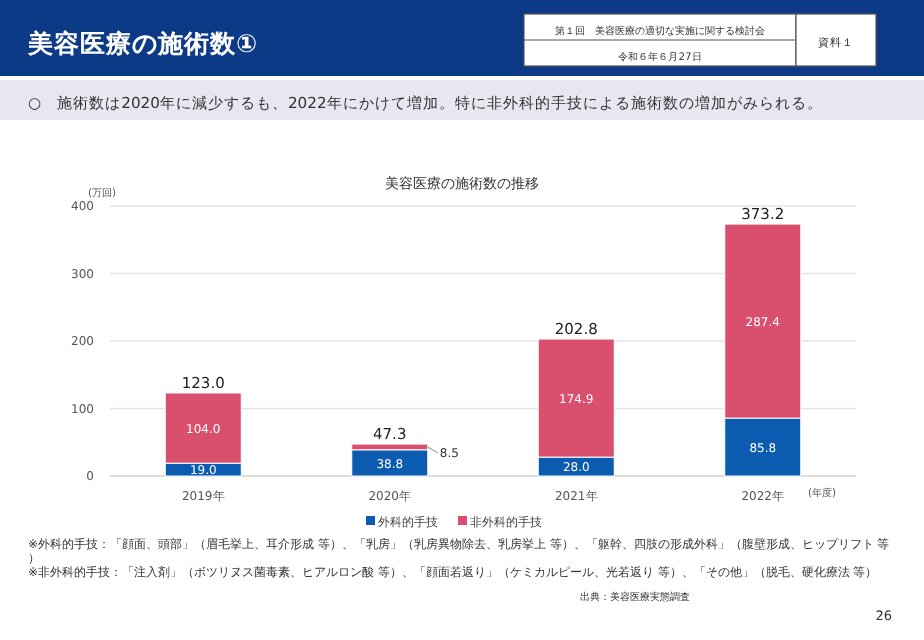 The height and width of the screenshot is (640, 924). What do you see at coordinates (143, 43) in the screenshot?
I see `annotation: 美容医療の施術数①` at bounding box center [143, 43].